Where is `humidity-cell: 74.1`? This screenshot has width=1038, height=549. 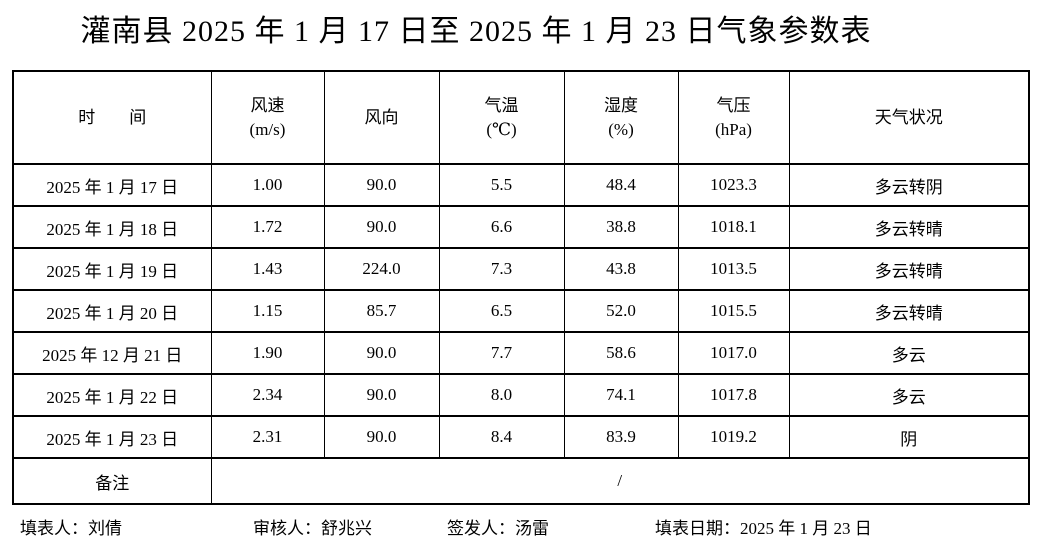 humidity-cell: 74.1 is located at coordinates (621, 395).